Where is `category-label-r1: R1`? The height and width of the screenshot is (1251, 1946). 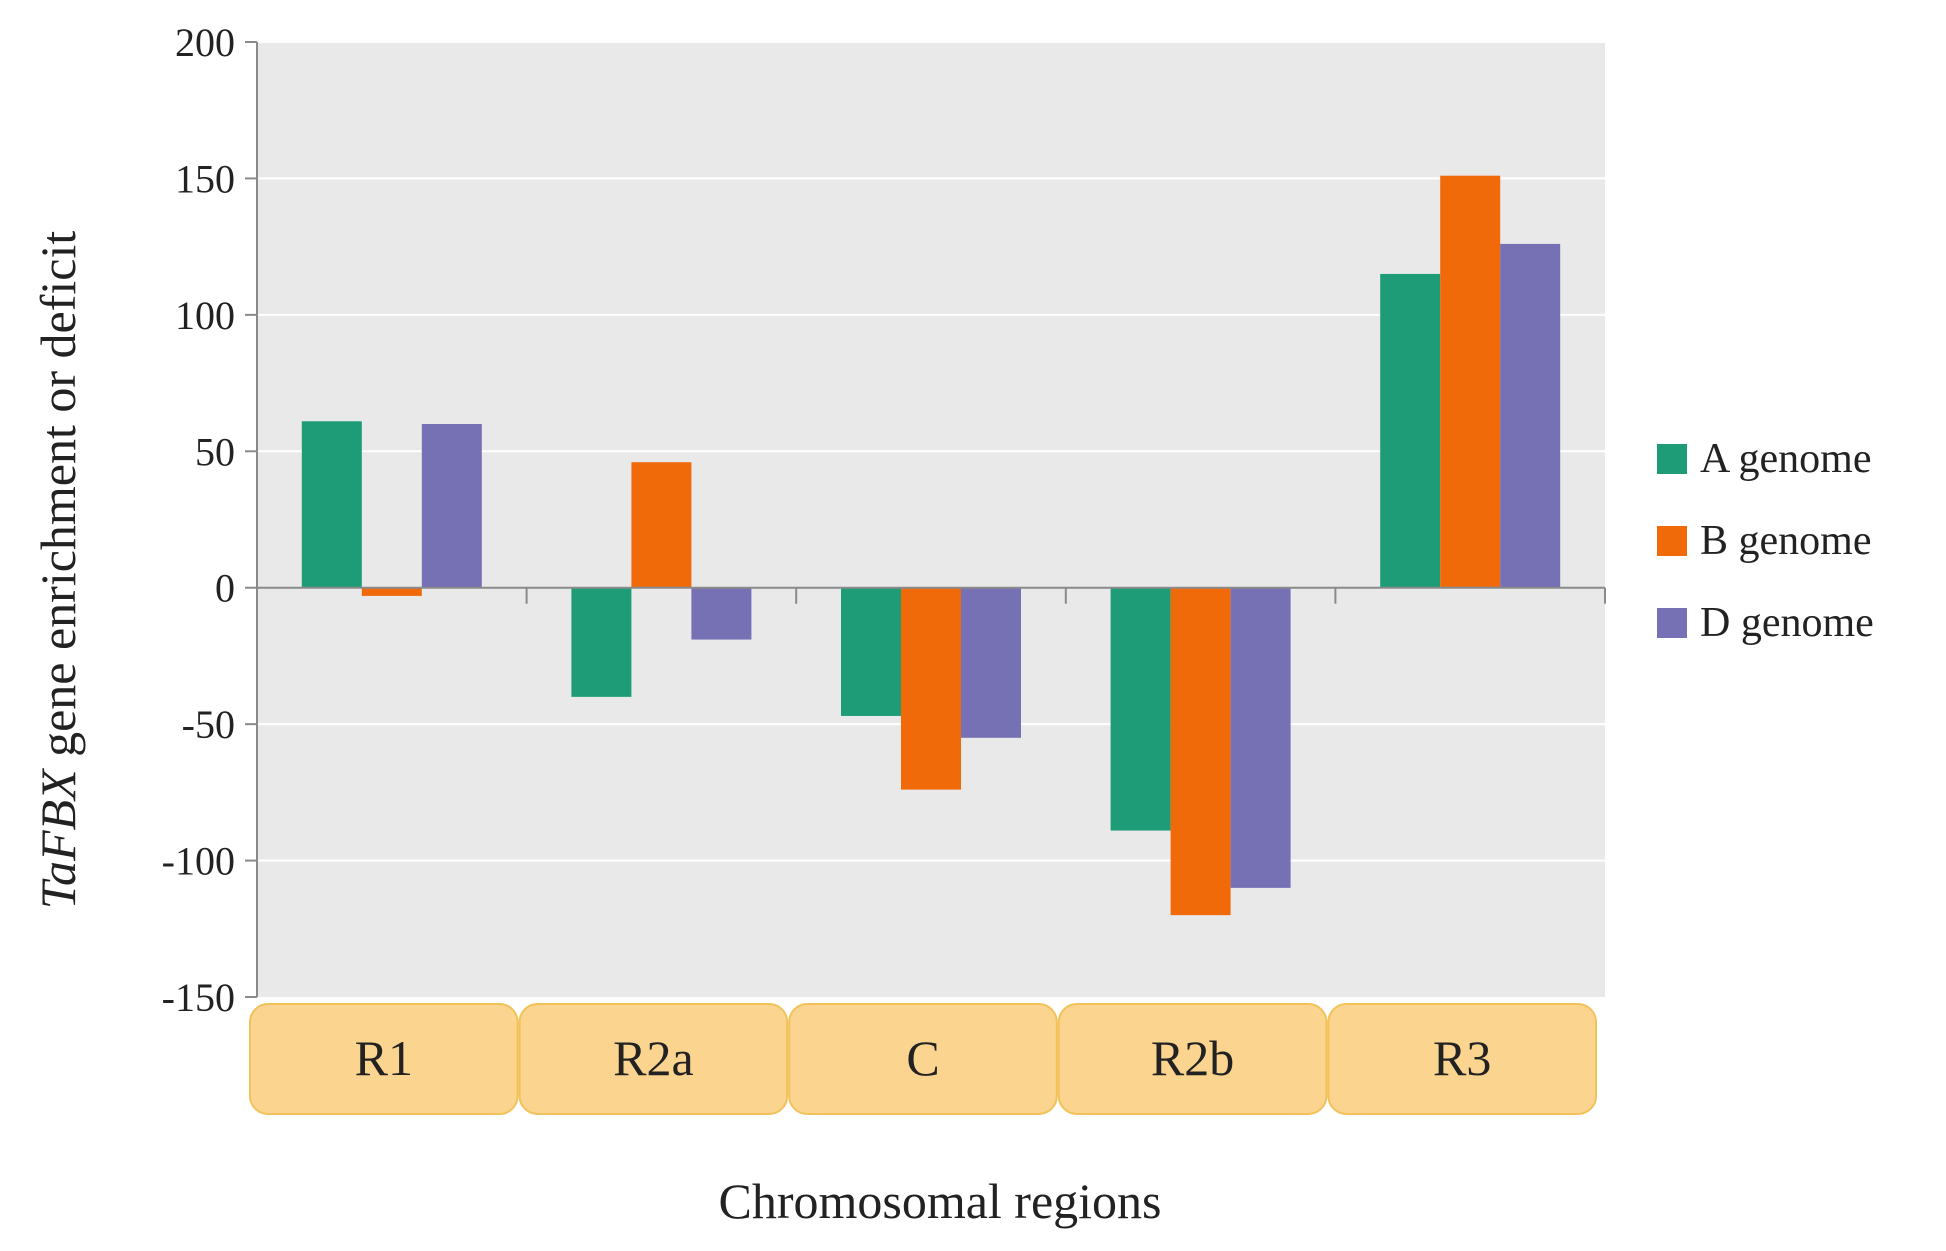 category-label-r1: R1 is located at coordinates (384, 1058).